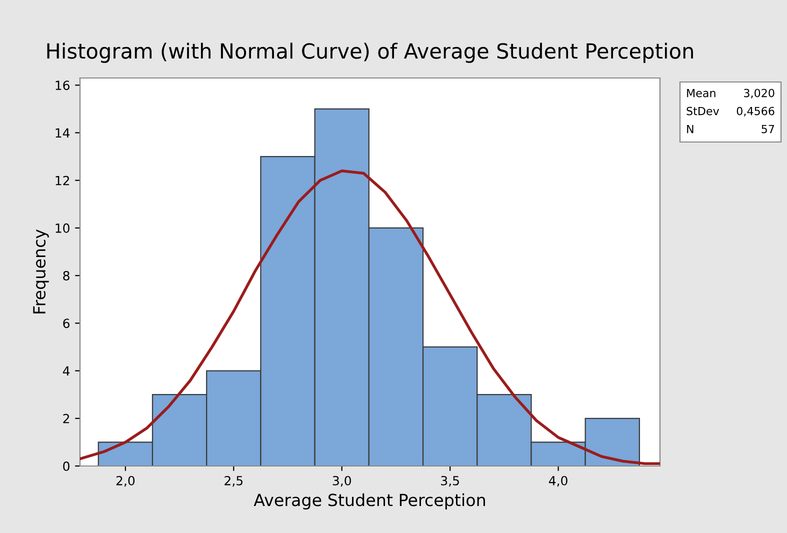 This screenshot has height=533, width=787. Describe the element at coordinates (730, 93) in the screenshot. I see `text: Mean 3,020` at that location.